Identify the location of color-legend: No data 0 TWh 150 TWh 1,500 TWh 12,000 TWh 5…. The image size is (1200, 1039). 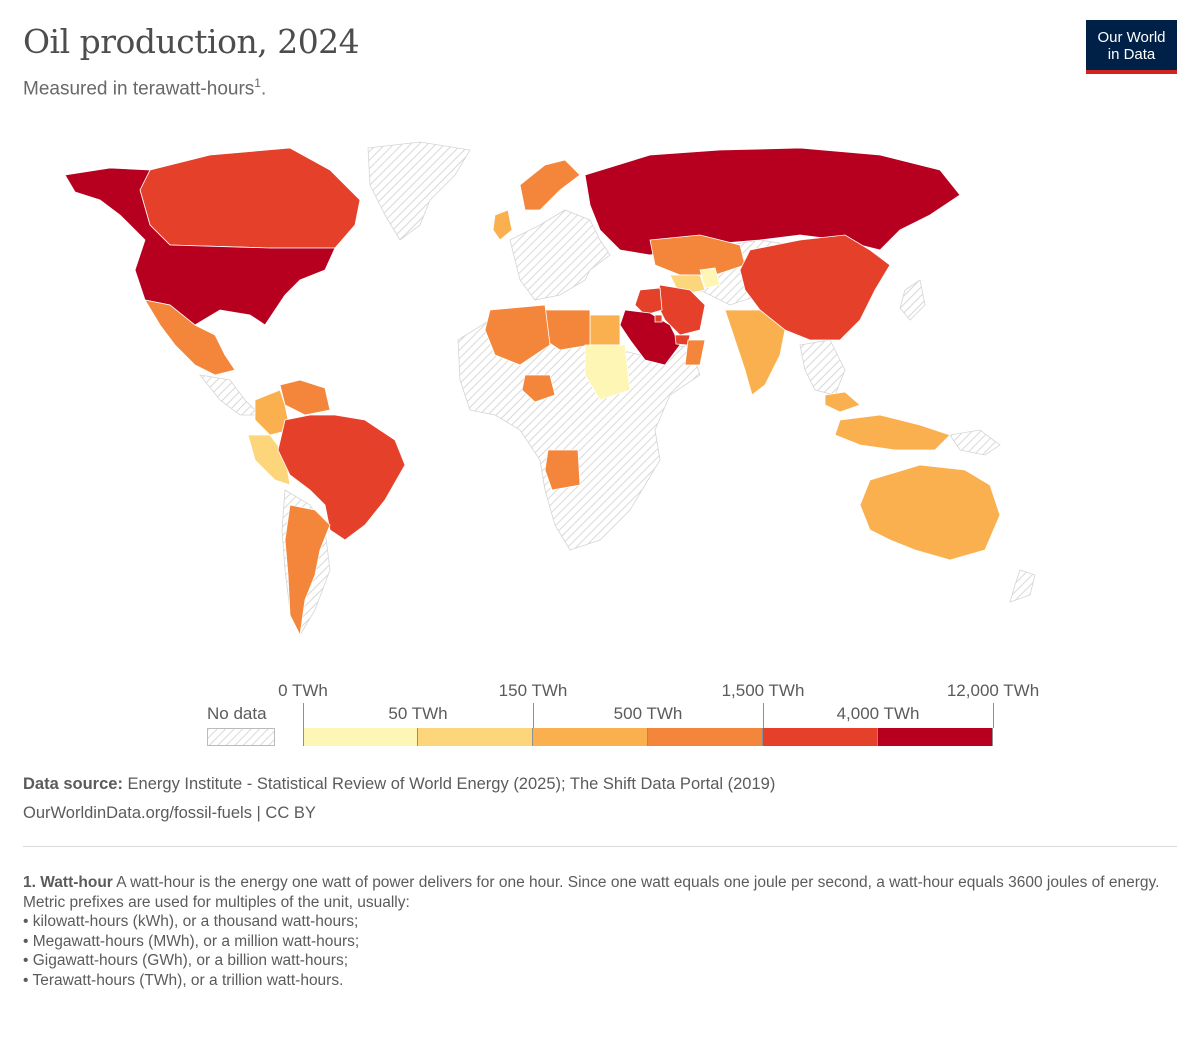
(600, 715).